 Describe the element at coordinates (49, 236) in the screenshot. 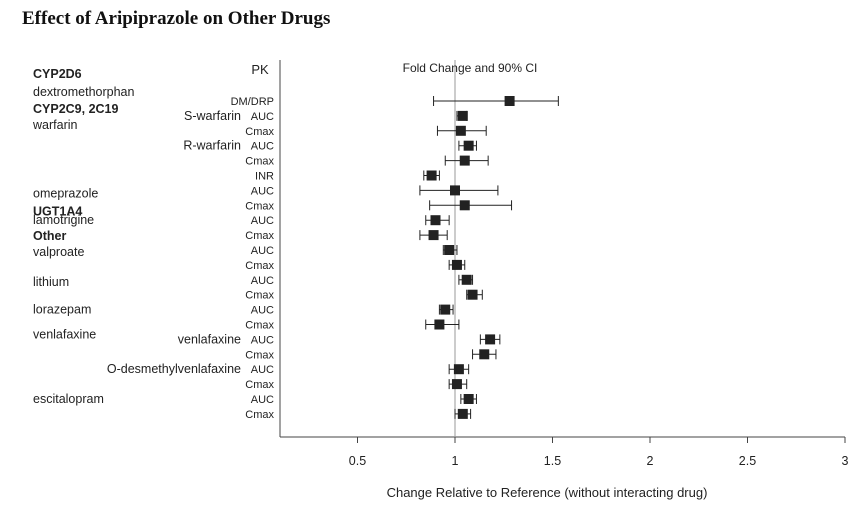

I see `group-heading: Other` at that location.